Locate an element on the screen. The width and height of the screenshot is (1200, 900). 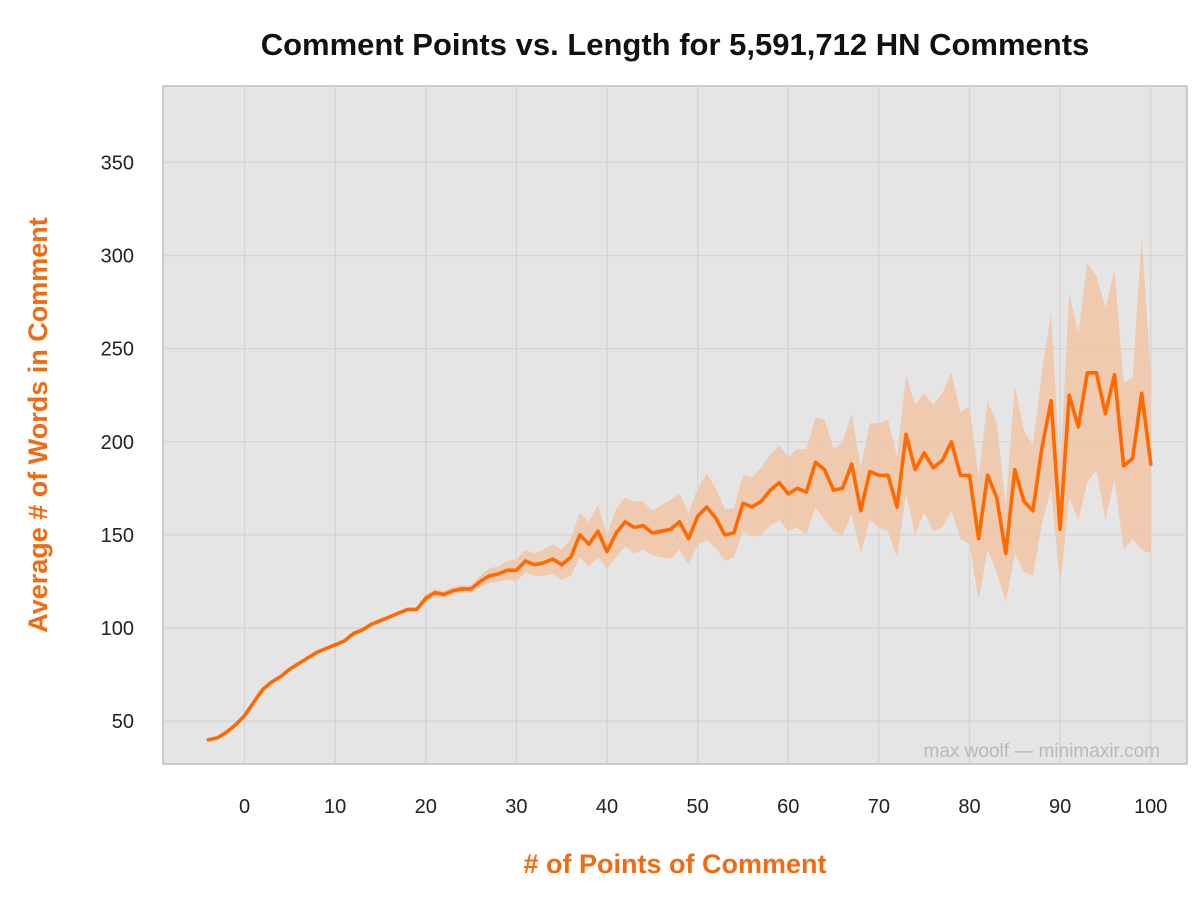
watermark: max woolf — minimaxir.com is located at coordinates (1042, 751).